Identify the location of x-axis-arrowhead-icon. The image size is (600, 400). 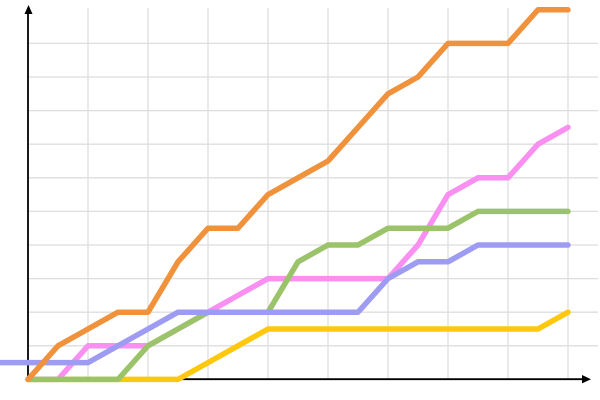
(586, 379).